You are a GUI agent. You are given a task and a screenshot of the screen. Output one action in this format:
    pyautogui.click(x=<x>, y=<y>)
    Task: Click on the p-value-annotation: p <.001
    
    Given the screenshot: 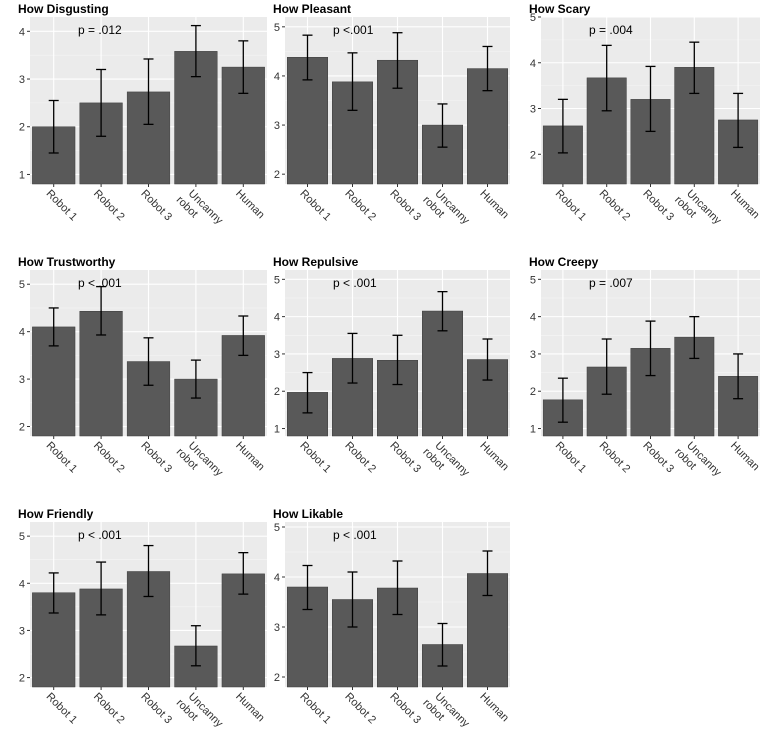 What is the action you would take?
    pyautogui.click(x=353, y=30)
    